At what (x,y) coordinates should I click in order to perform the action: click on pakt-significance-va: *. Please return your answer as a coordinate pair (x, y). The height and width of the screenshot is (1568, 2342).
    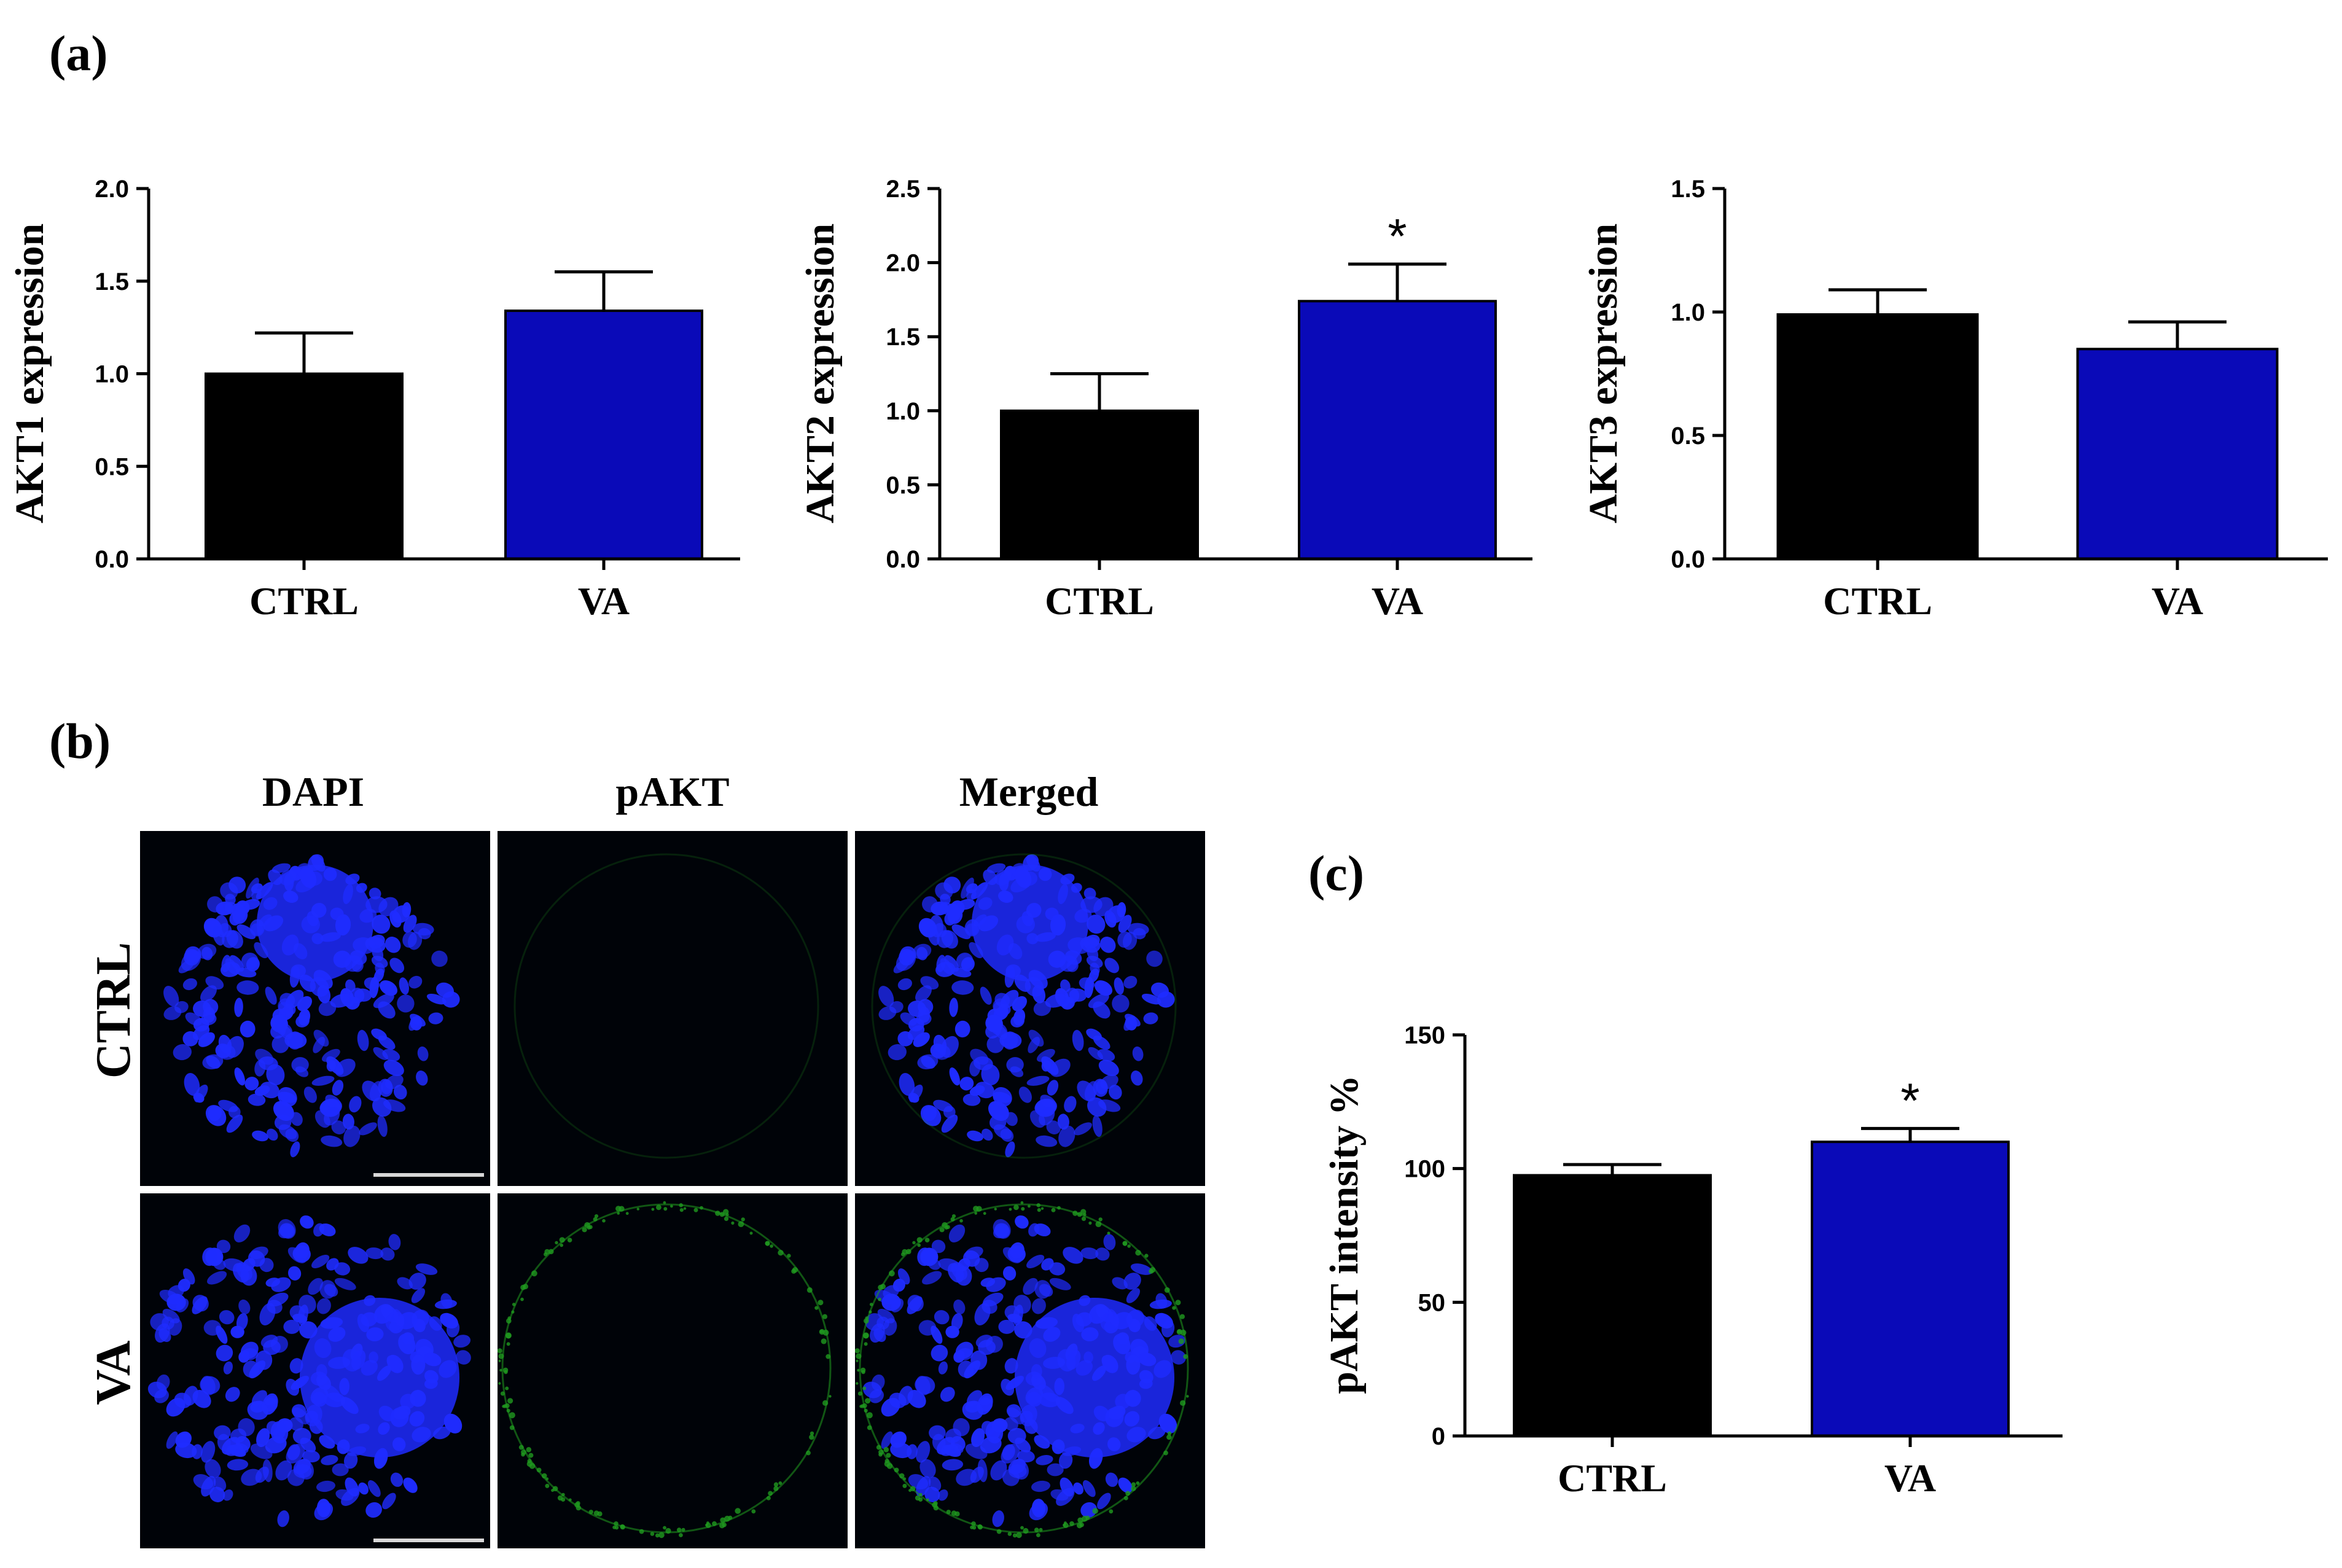
    Looking at the image, I should click on (1910, 1100).